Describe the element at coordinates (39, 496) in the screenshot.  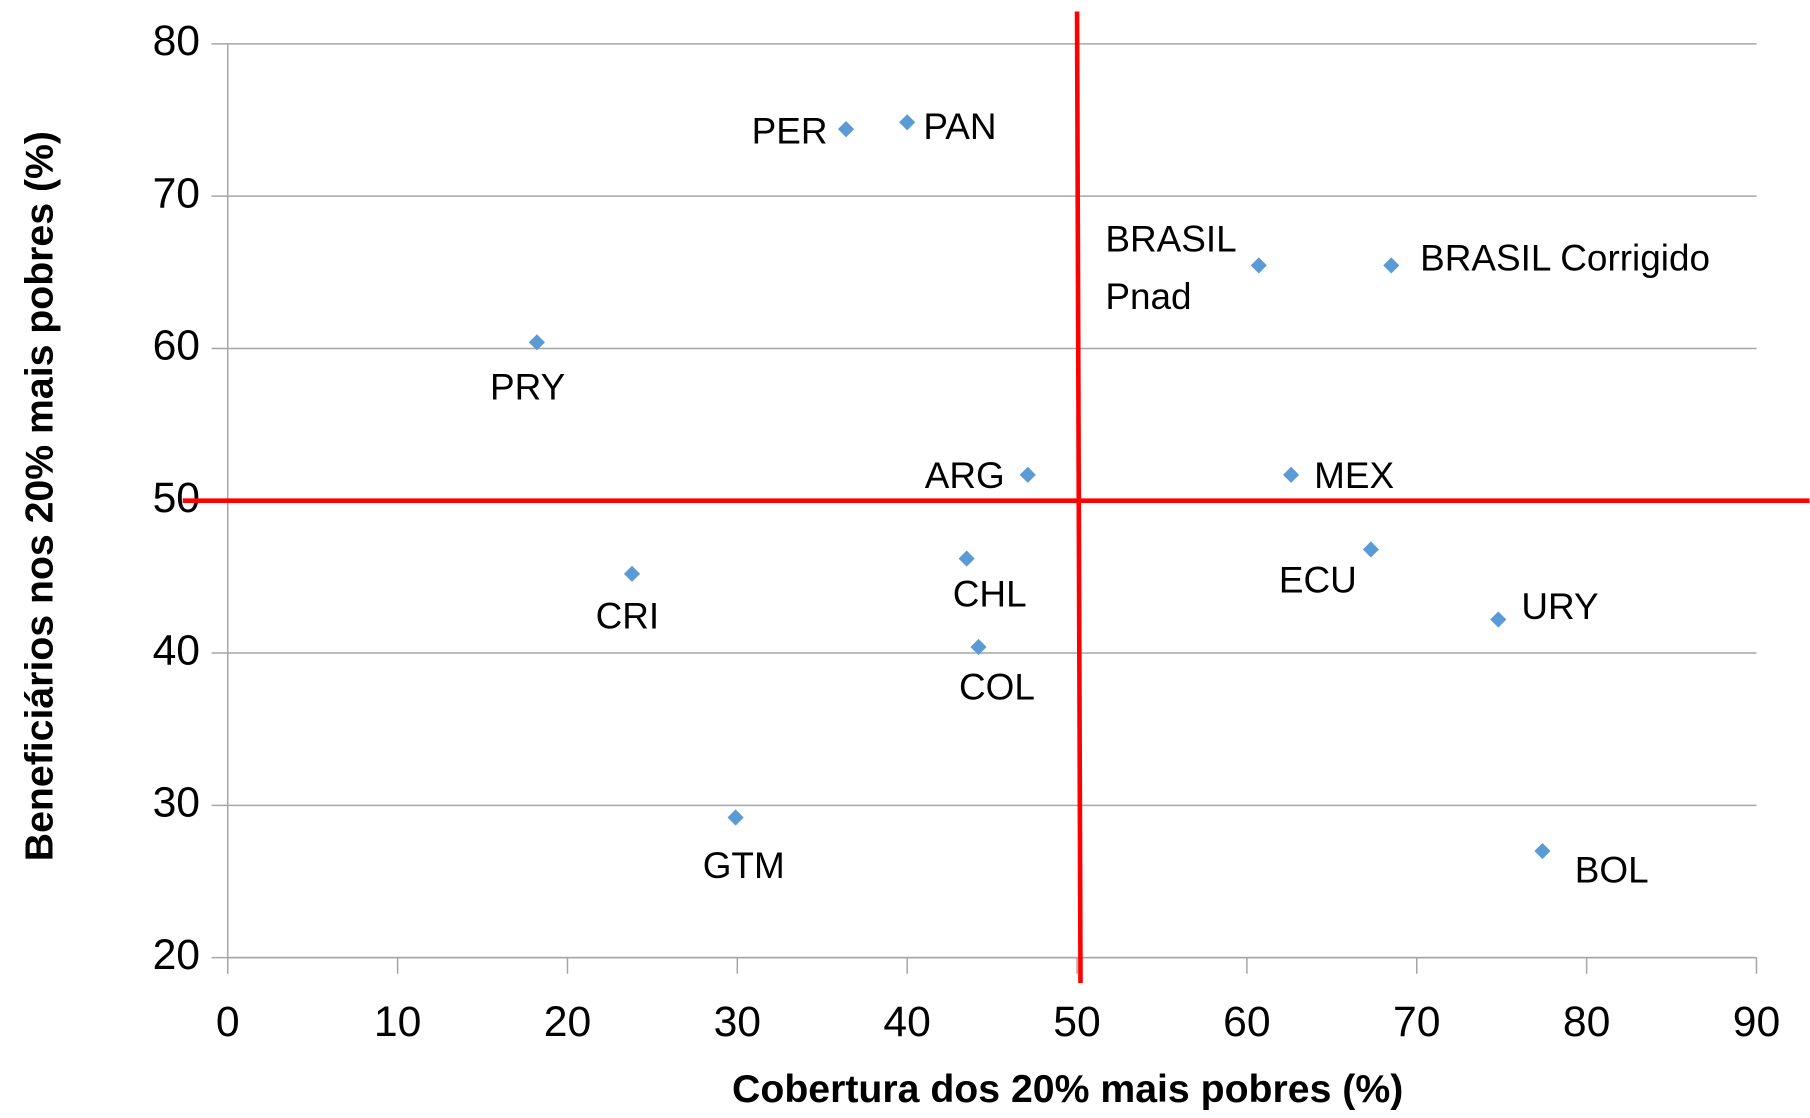
I see `y-axis-title: Beneficiários nos 20% mais pobres (%)` at that location.